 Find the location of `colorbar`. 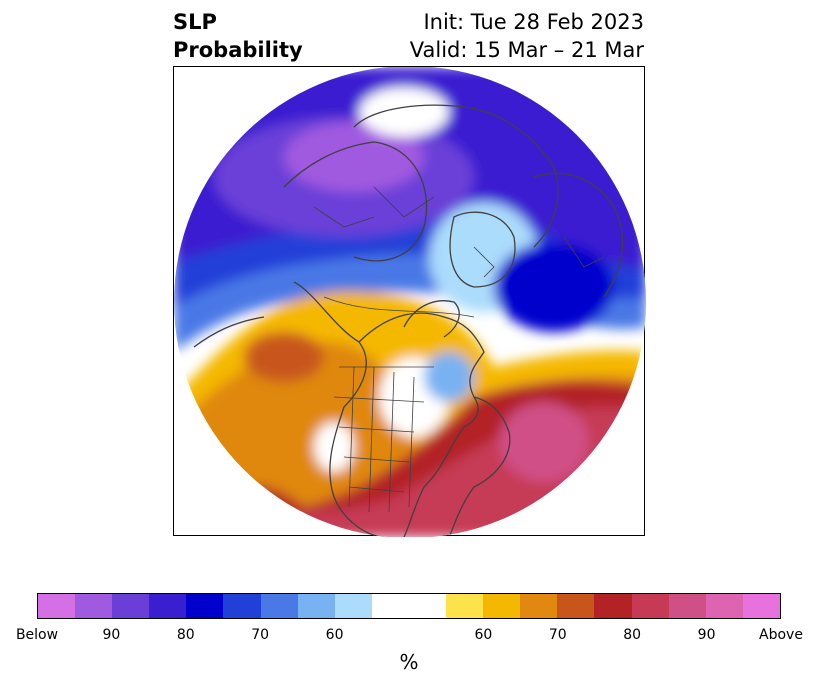

colorbar is located at coordinates (409, 606).